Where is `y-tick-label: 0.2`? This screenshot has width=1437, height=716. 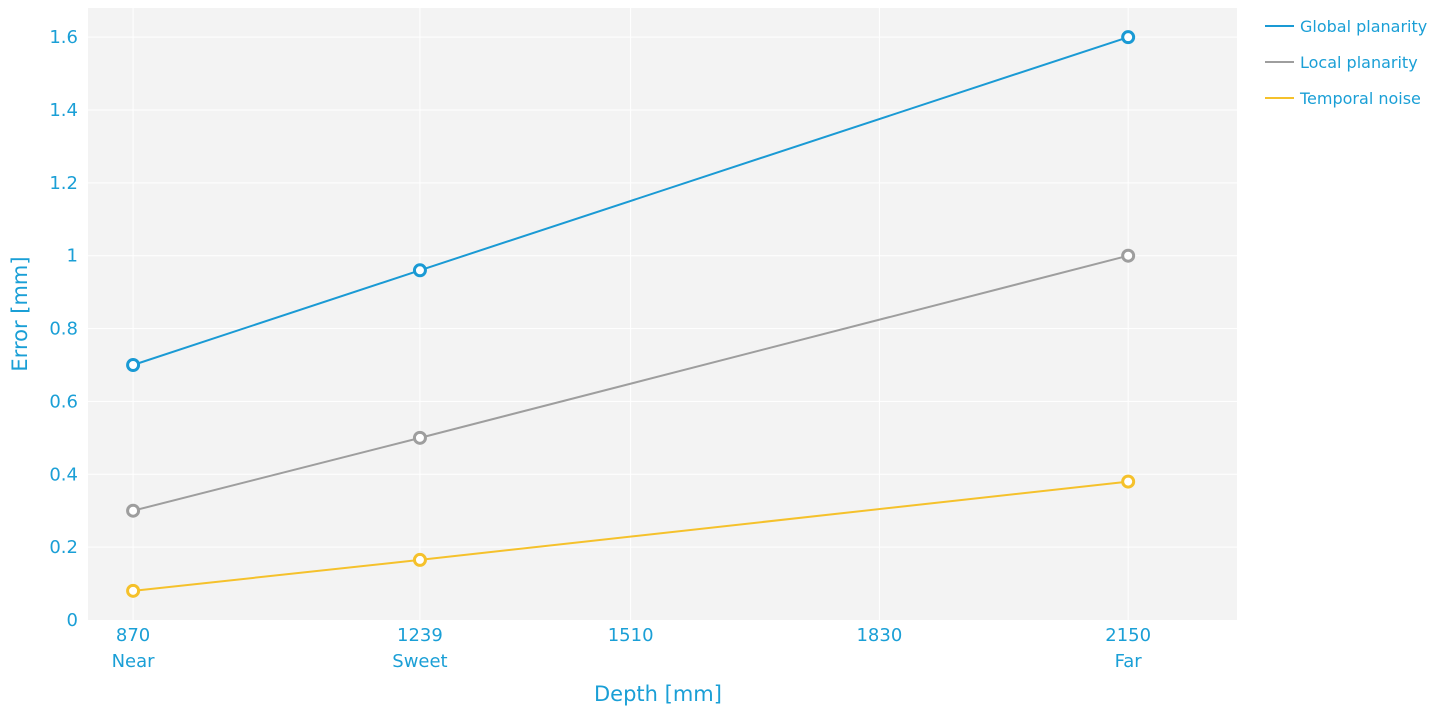
y-tick-label: 0.2 is located at coordinates (63, 547).